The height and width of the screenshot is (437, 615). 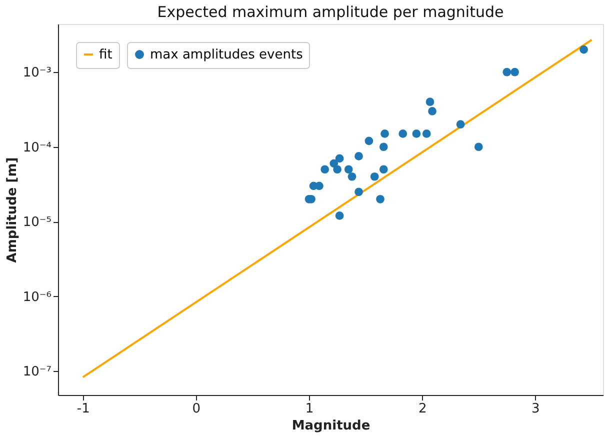 What do you see at coordinates (331, 426) in the screenshot?
I see `x-axis-title: Magnitude` at bounding box center [331, 426].